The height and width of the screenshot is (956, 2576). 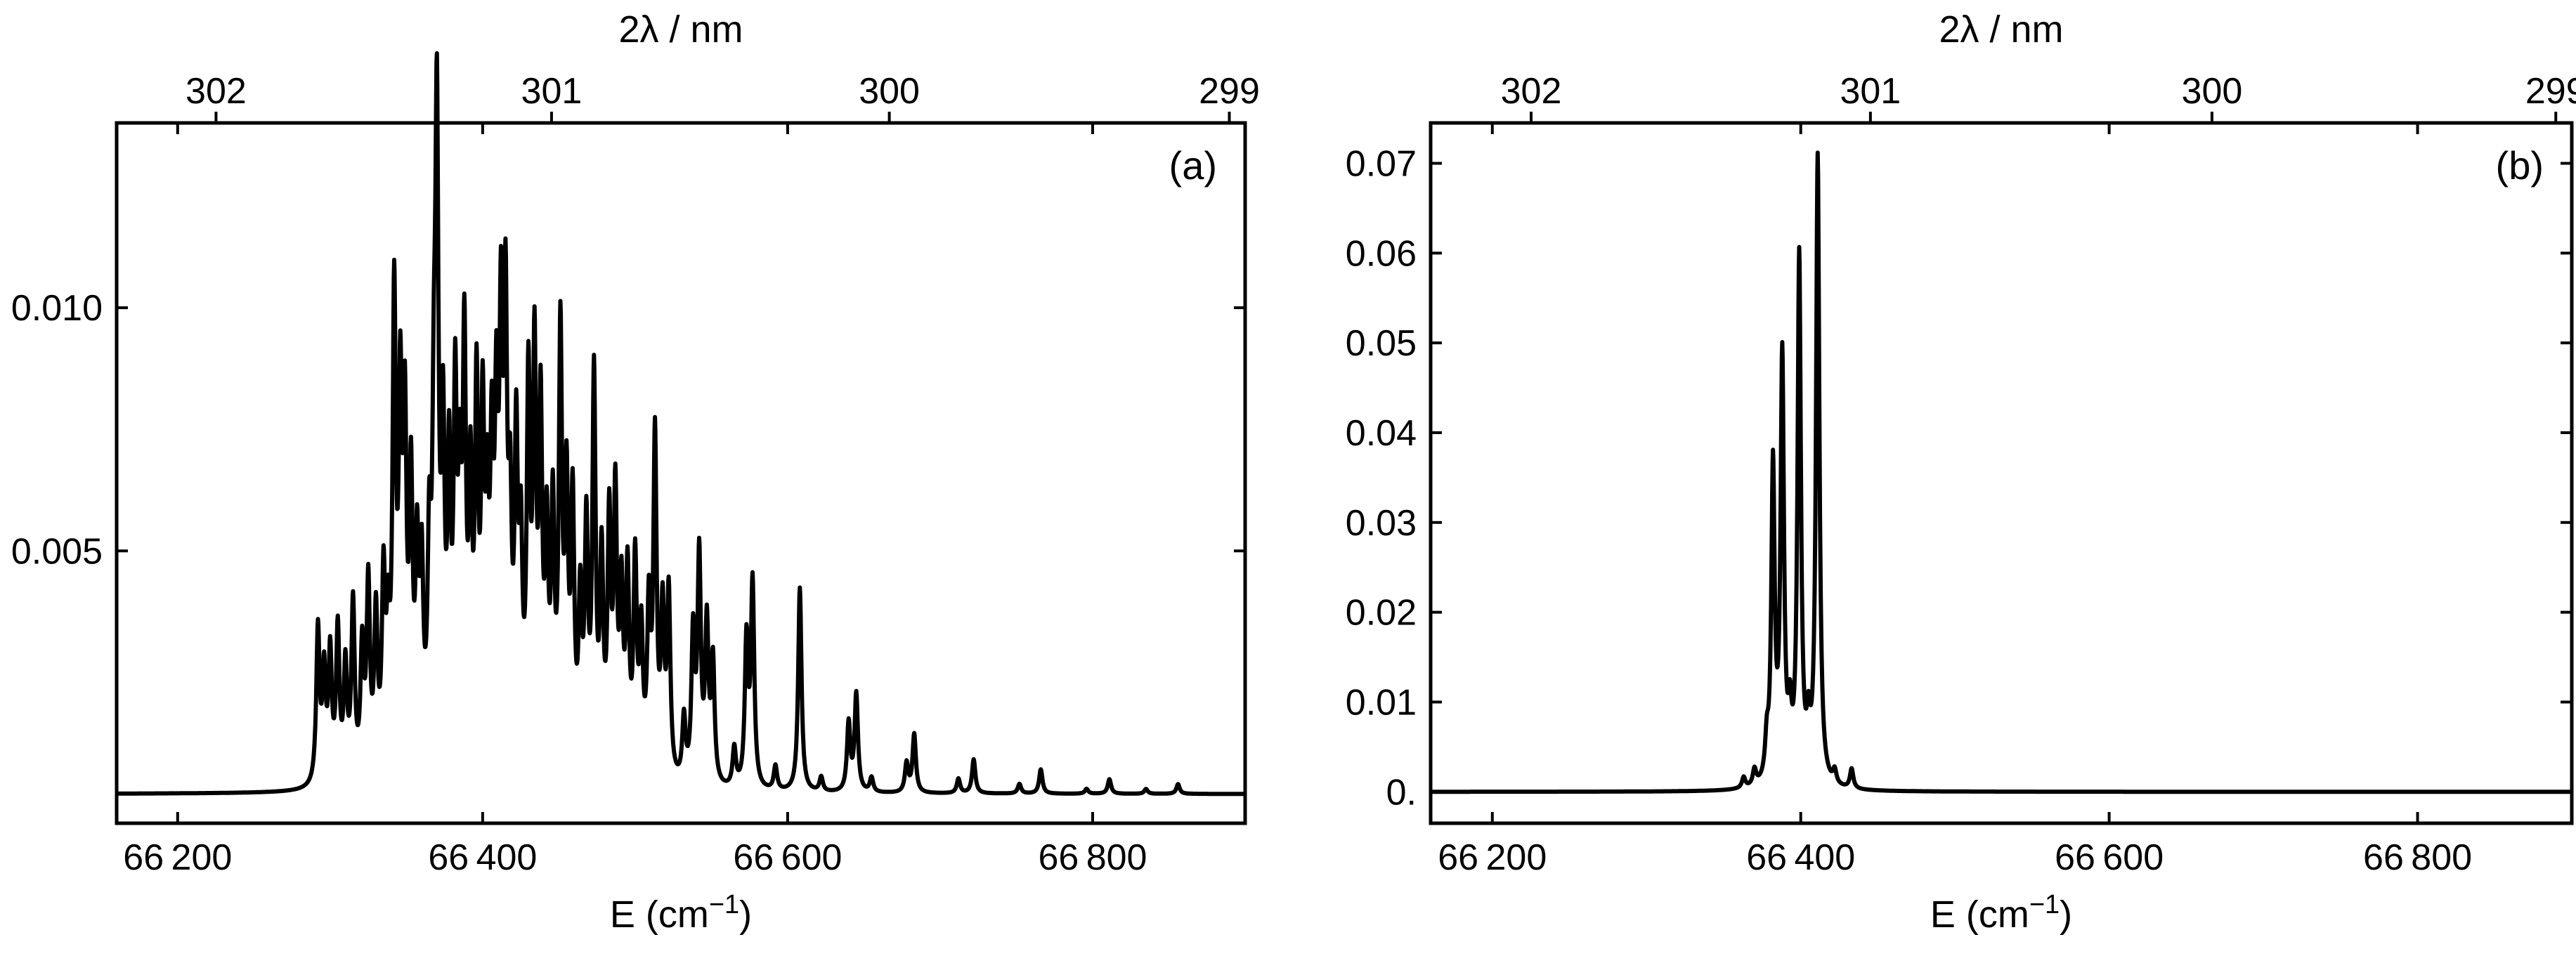 I want to click on y-tick-label: 0.03, so click(x=1381, y=523).